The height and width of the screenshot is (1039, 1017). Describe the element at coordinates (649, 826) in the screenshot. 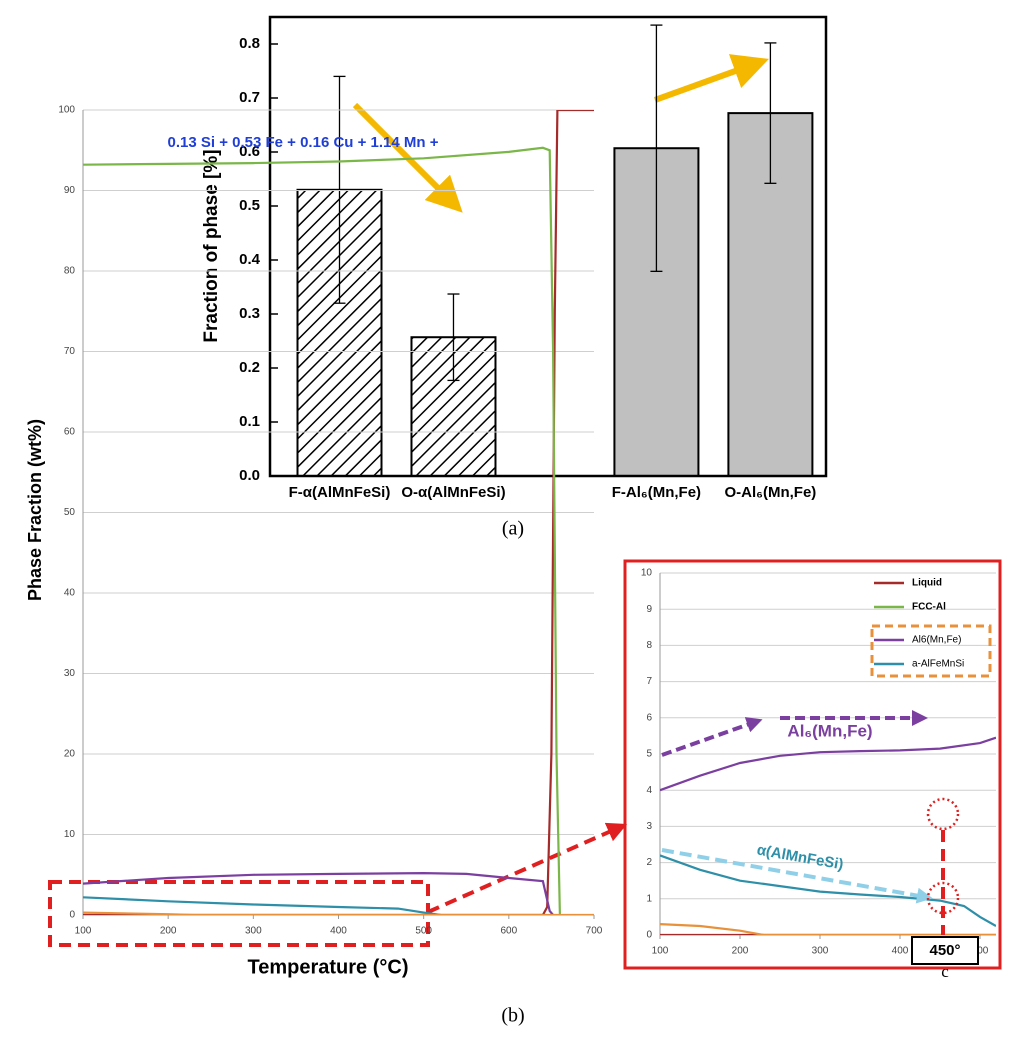

I see `y-tick-label: 3` at that location.